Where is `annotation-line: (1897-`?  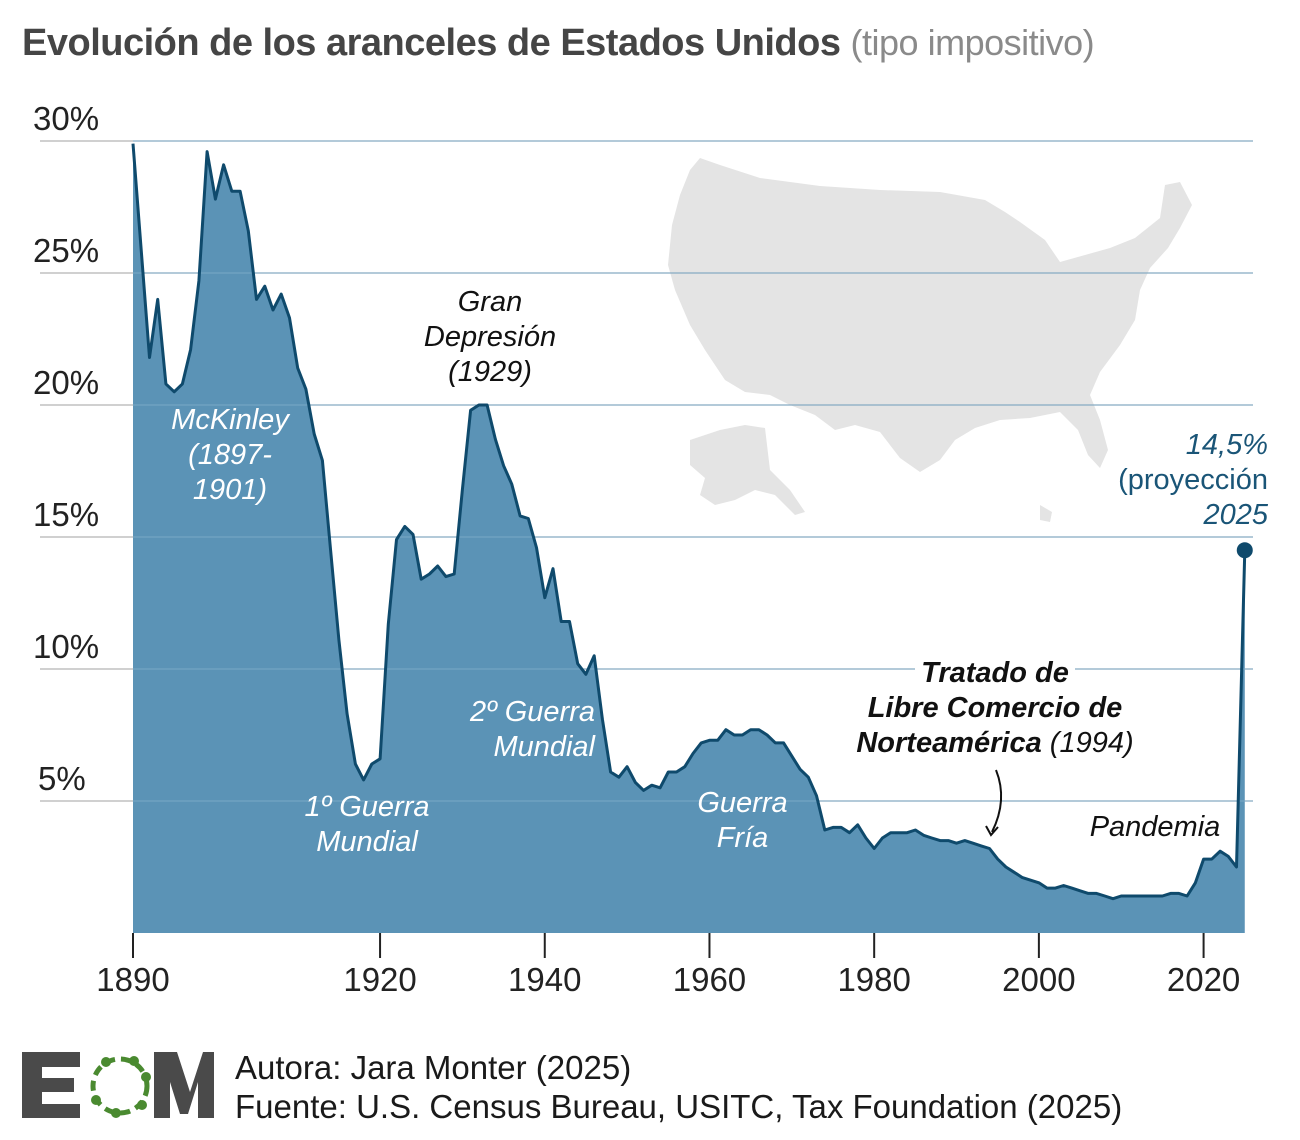 annotation-line: (1897- is located at coordinates (230, 455).